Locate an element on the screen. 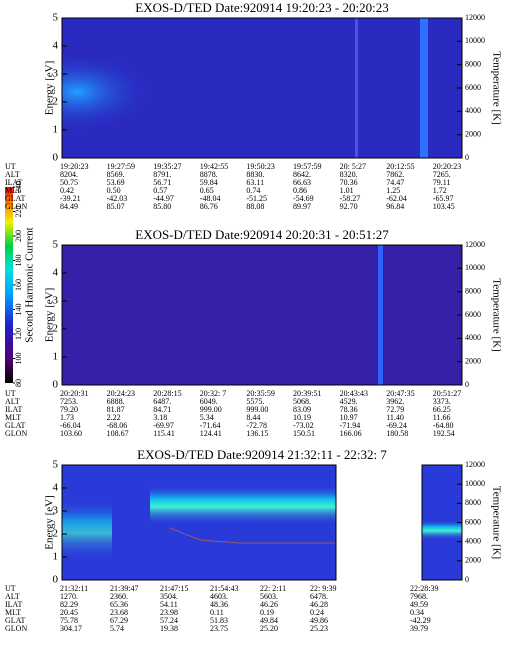 This screenshot has height=649, width=505. row-value: 70.36 is located at coordinates (349, 182).